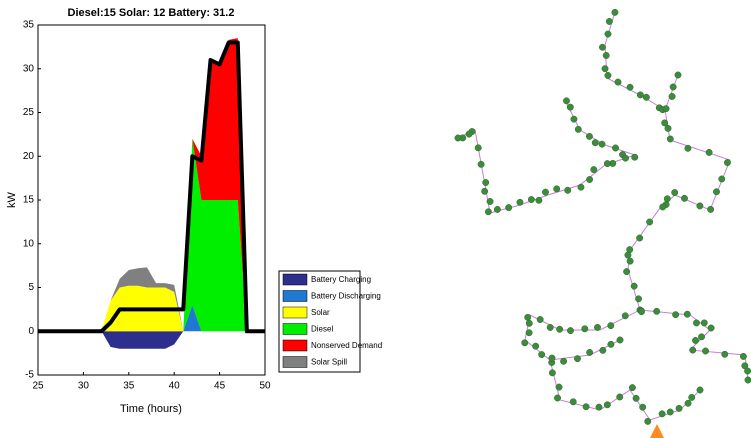  Describe the element at coordinates (151, 409) in the screenshot. I see `x-axis-label: Time (hours)` at that location.